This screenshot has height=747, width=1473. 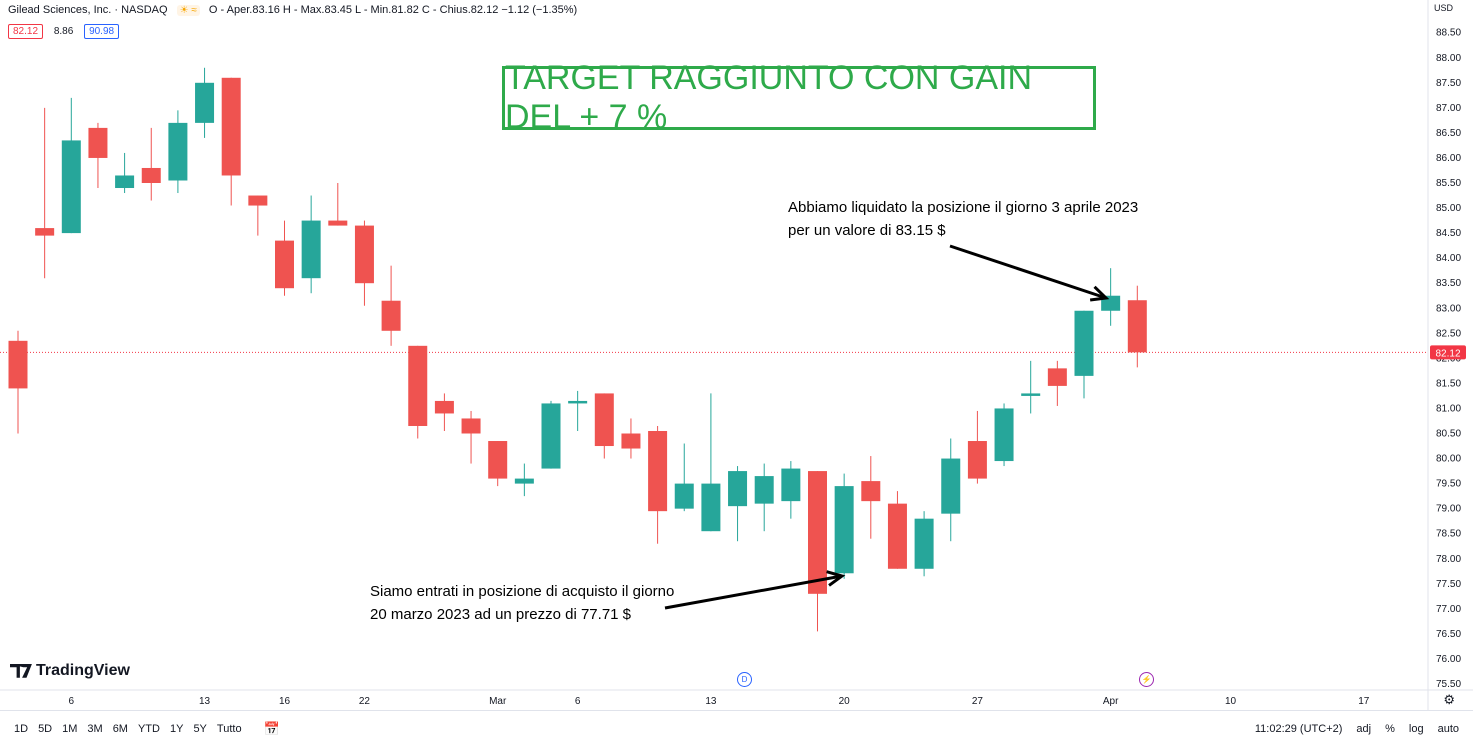 I want to click on entry-arrow-head, so click(x=836, y=578).